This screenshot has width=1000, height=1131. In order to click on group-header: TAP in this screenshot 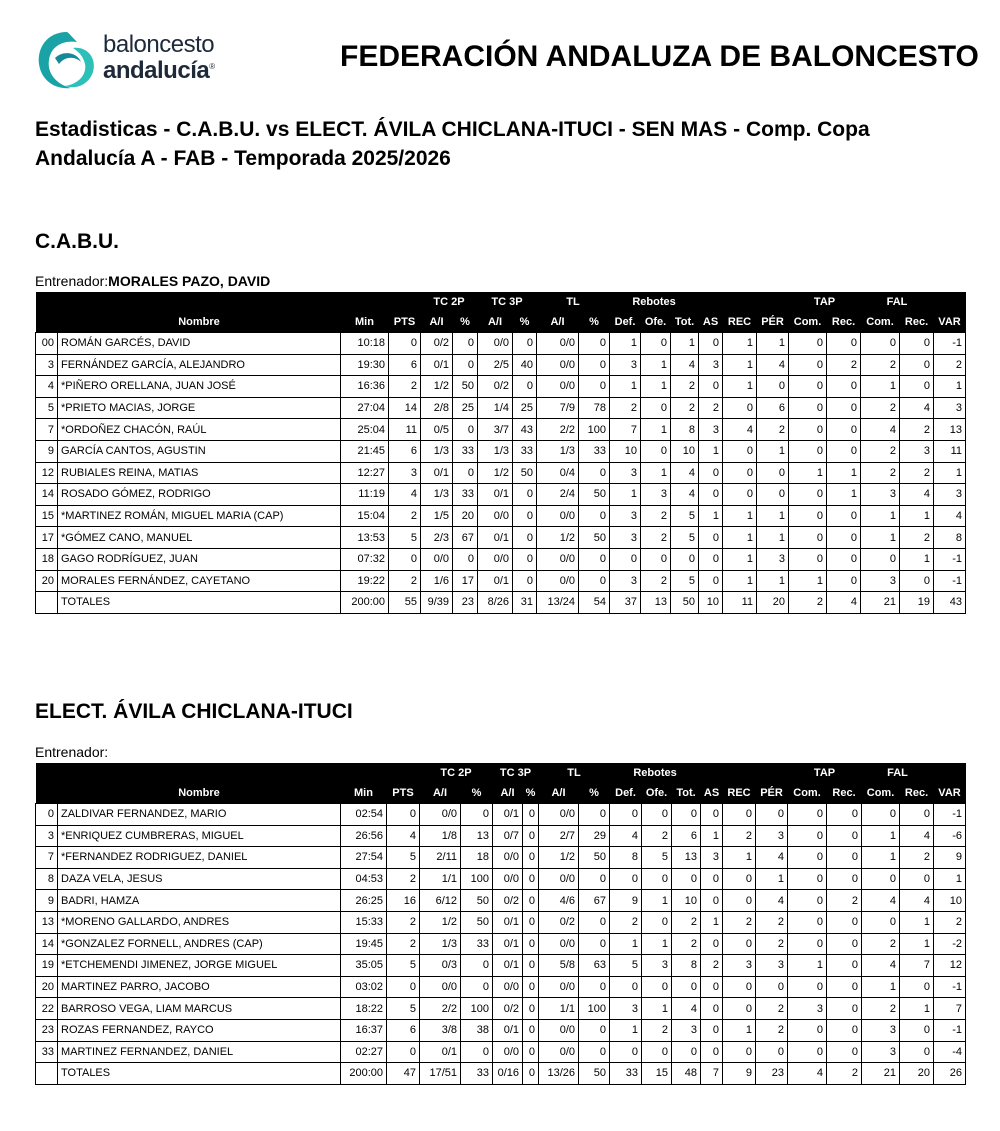, I will do `click(824, 773)`.